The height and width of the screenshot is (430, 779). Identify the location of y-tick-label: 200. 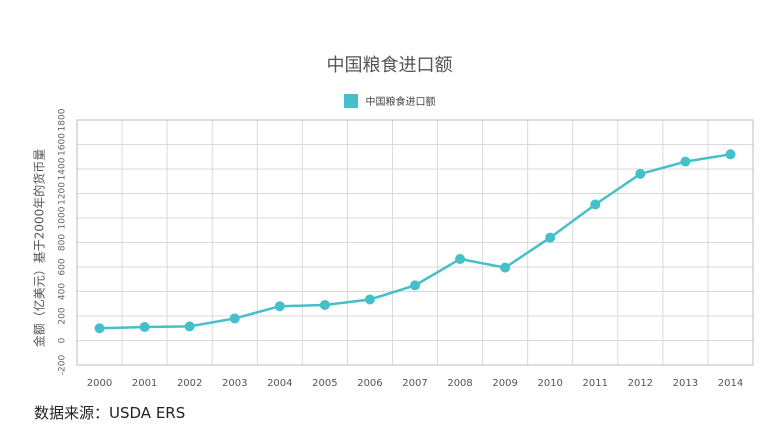
(63, 315).